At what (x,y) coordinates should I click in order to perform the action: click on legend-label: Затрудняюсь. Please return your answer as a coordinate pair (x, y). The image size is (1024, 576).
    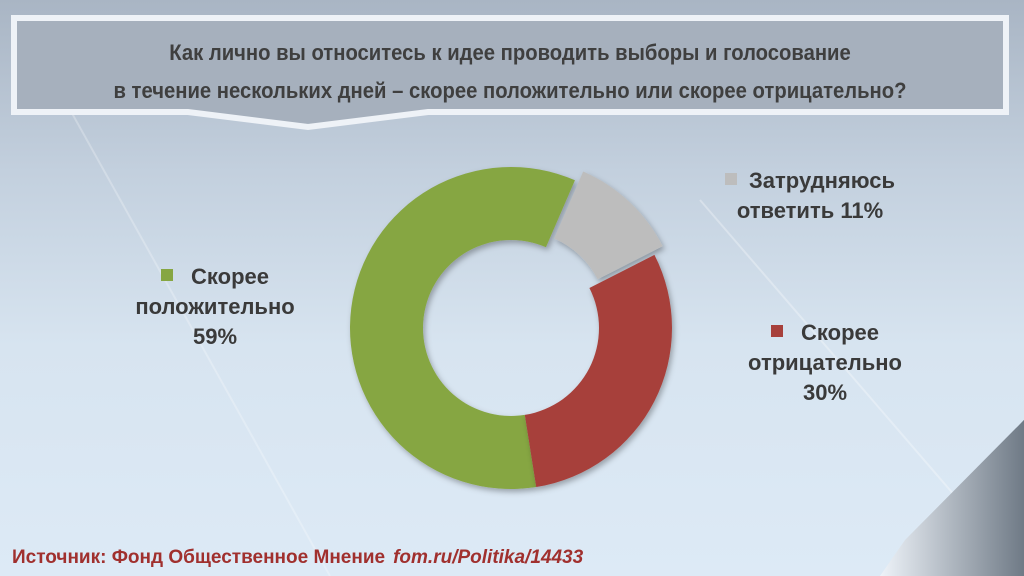
    Looking at the image, I should click on (822, 180).